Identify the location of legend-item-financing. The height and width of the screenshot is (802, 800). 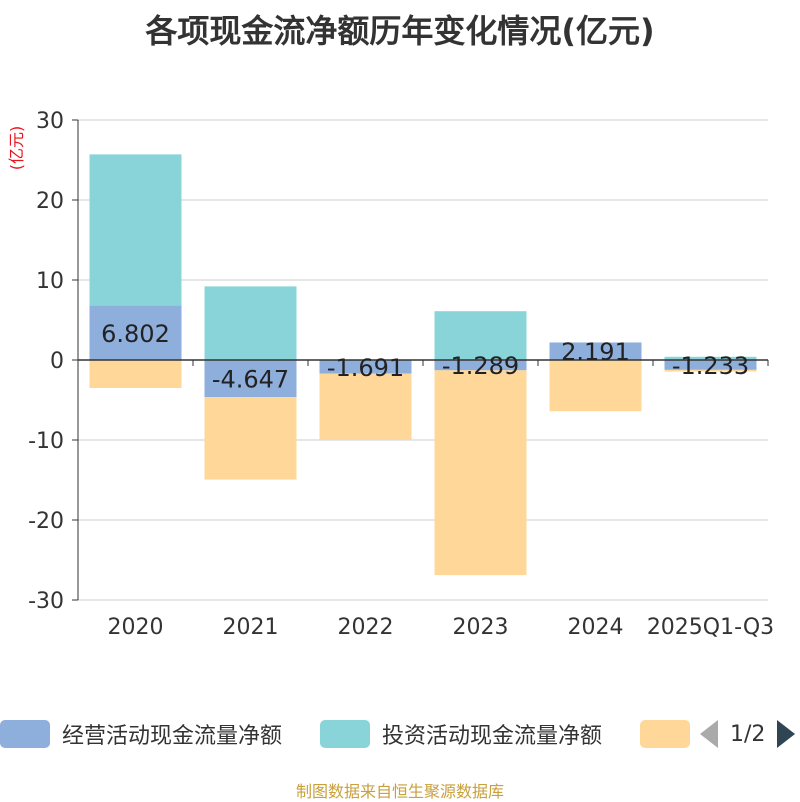
(665, 734).